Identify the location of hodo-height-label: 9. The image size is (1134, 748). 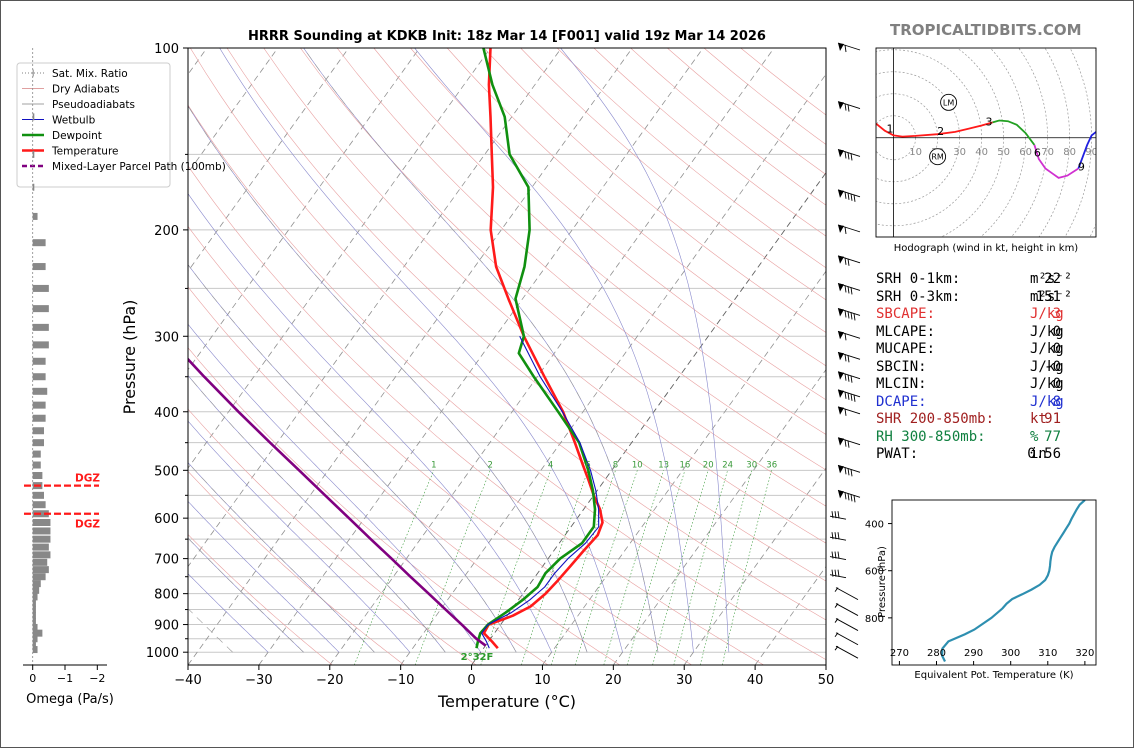
(1081, 166).